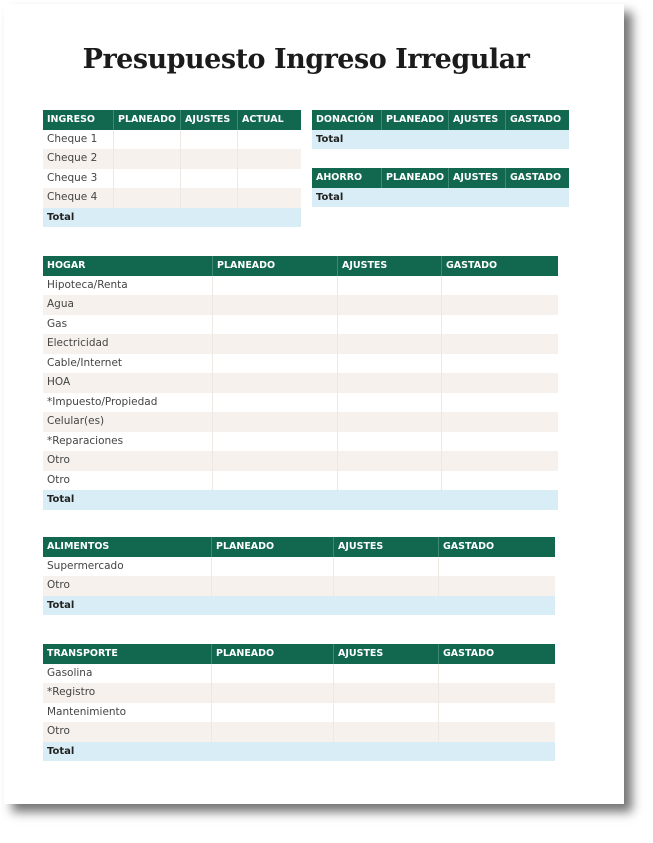 This screenshot has height=843, width=653. I want to click on table-header: ALIMENTOS PLANEADO AJUSTES GASTADO, so click(299, 547).